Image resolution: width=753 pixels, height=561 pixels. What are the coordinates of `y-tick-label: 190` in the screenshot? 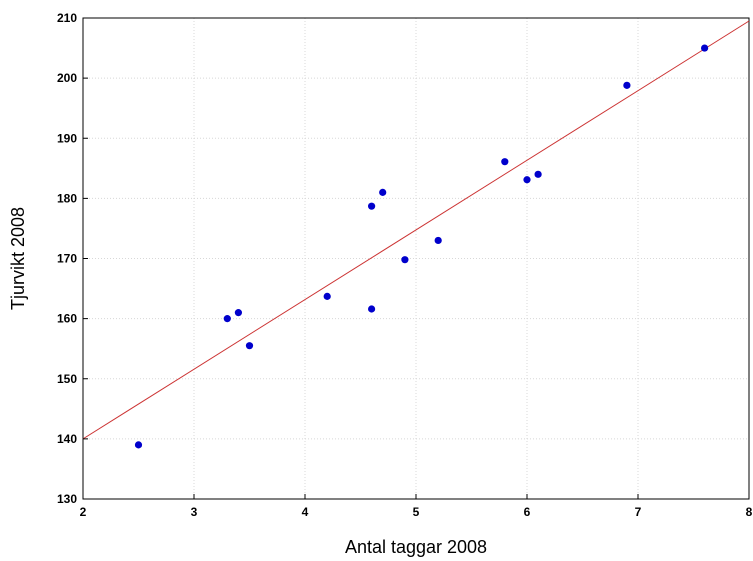 It's located at (67, 138).